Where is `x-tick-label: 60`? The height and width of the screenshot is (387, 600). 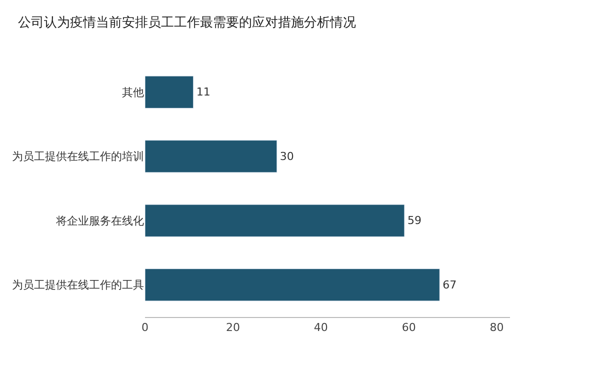 x-tick-label: 60 is located at coordinates (409, 327).